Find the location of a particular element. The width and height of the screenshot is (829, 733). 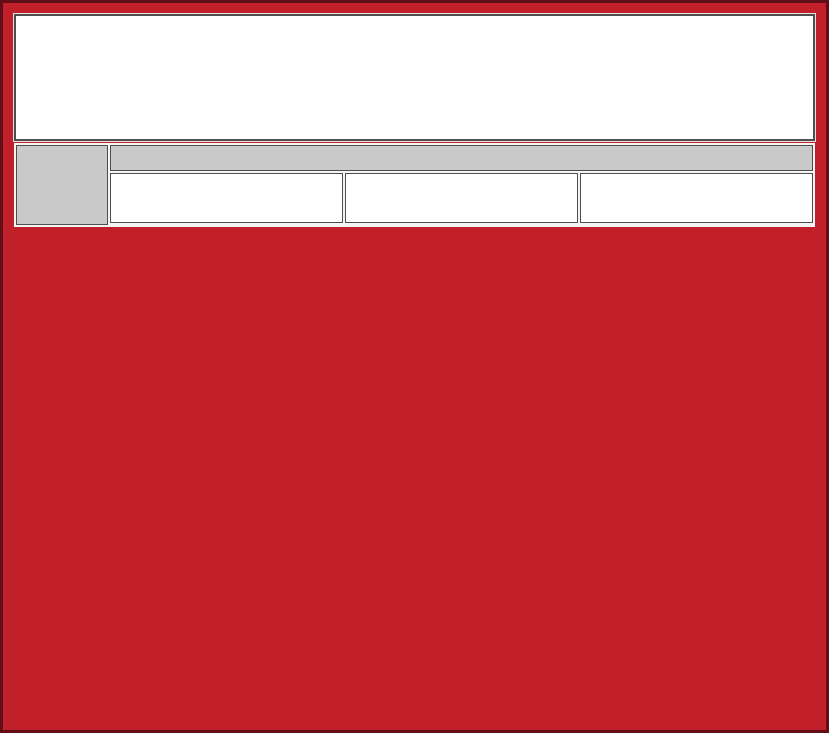

header-row-tensile is located at coordinates (414, 185).